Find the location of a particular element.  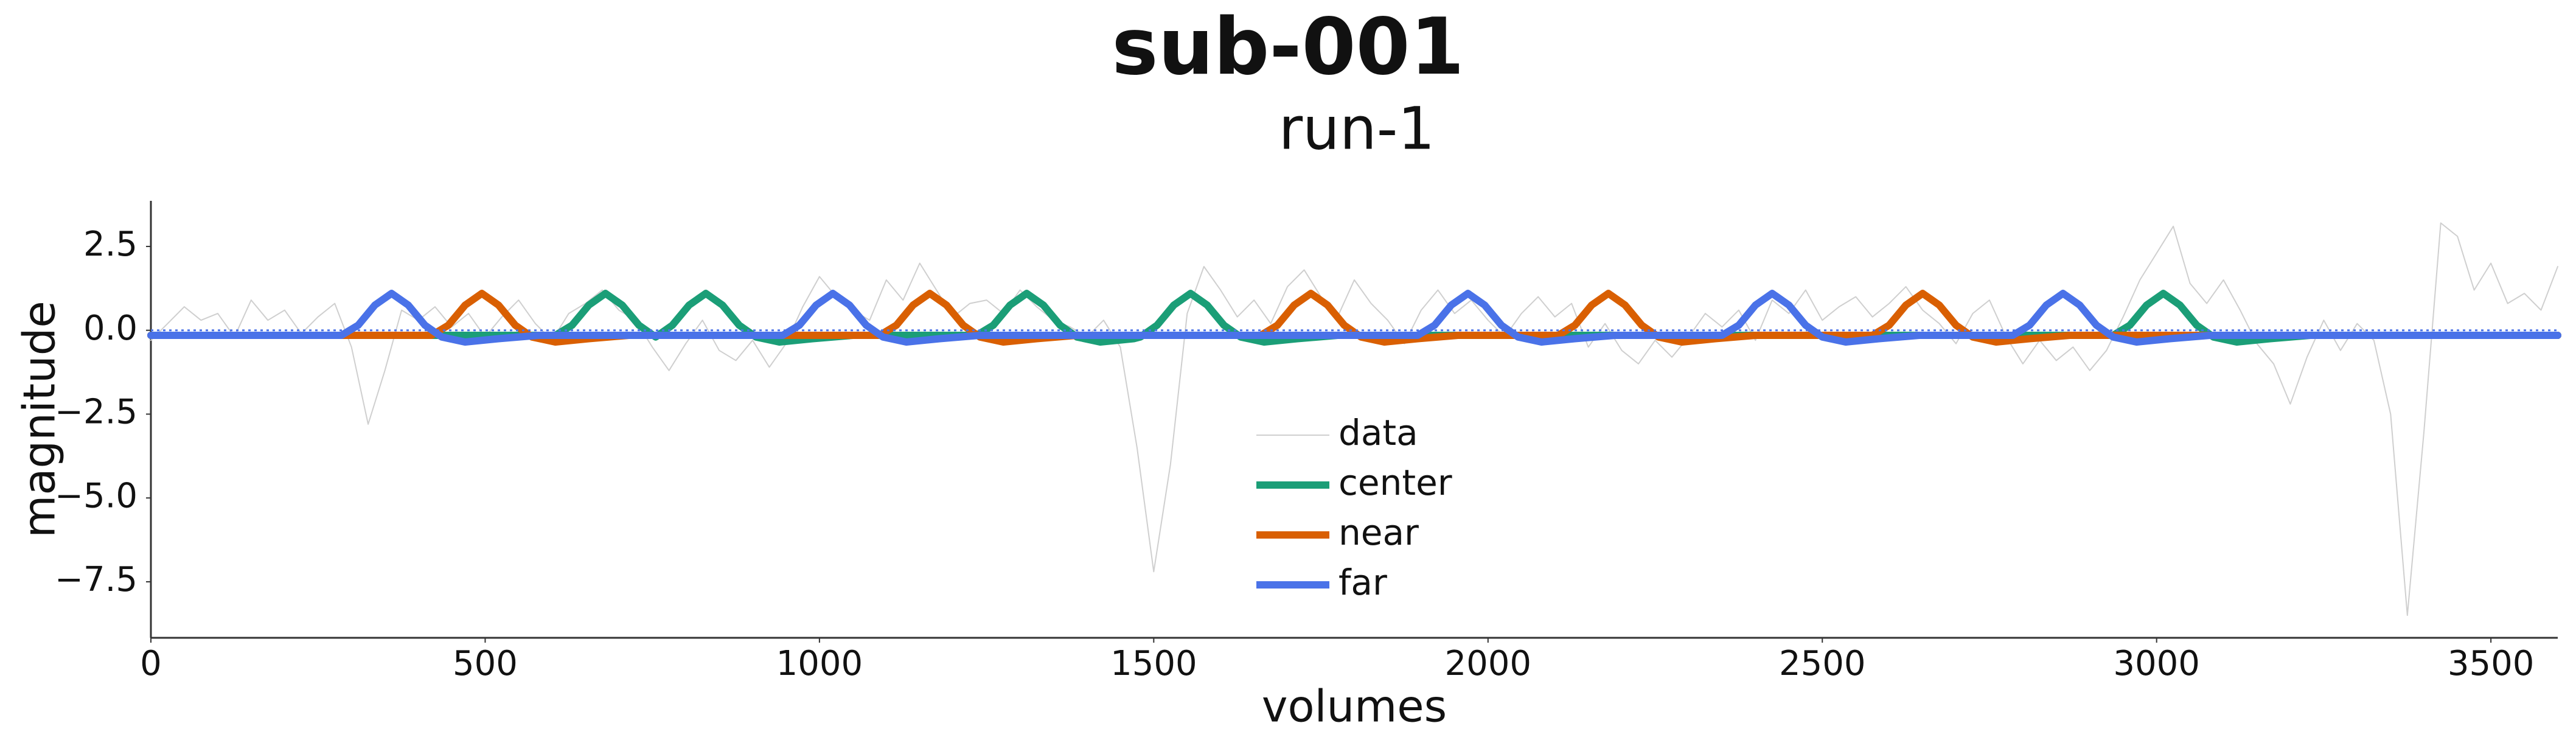

series-line is located at coordinates (1354, 318).